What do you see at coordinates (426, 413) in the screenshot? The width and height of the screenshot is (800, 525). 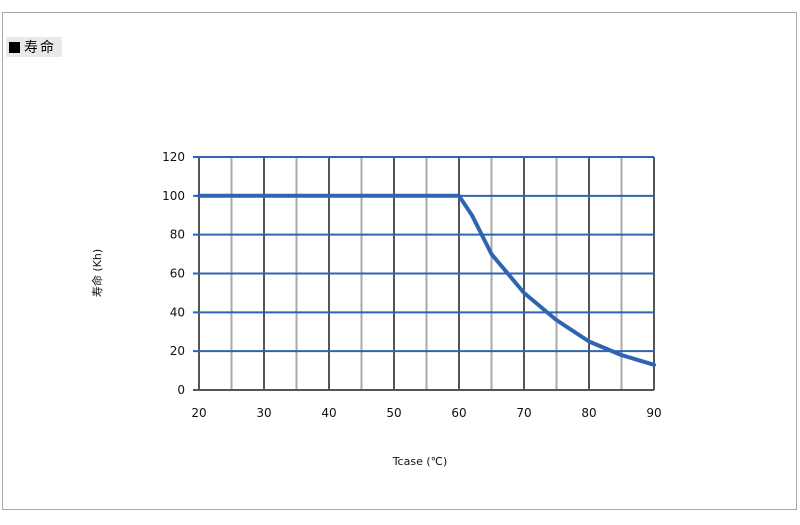 I see `x-axis-ticks: 20 30 40 50 60 70 80 90` at bounding box center [426, 413].